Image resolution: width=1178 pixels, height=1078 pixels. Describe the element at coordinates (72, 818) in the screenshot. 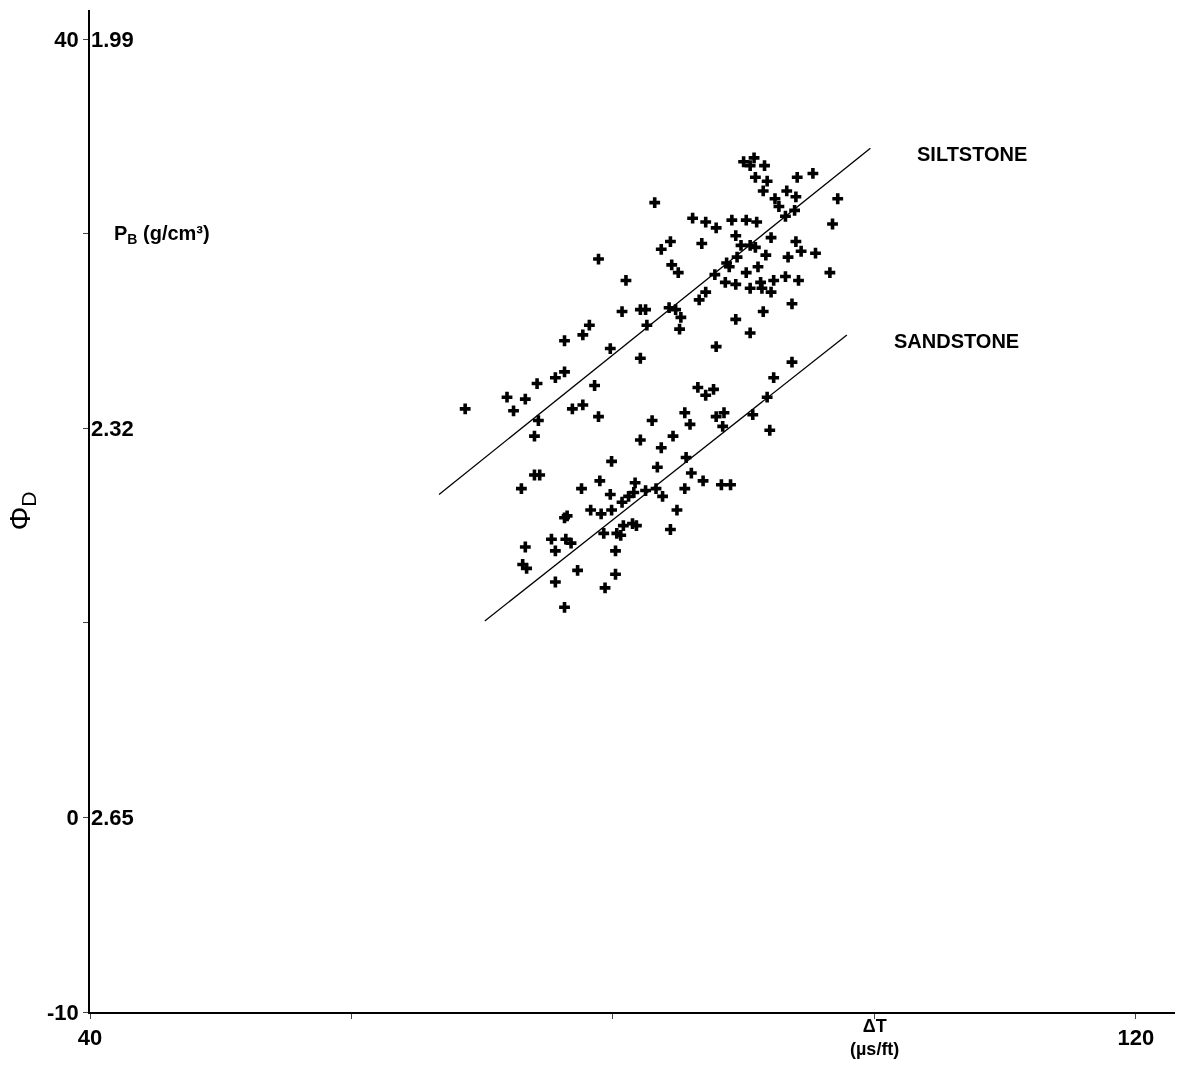

I see `y-tick-label: 0` at that location.